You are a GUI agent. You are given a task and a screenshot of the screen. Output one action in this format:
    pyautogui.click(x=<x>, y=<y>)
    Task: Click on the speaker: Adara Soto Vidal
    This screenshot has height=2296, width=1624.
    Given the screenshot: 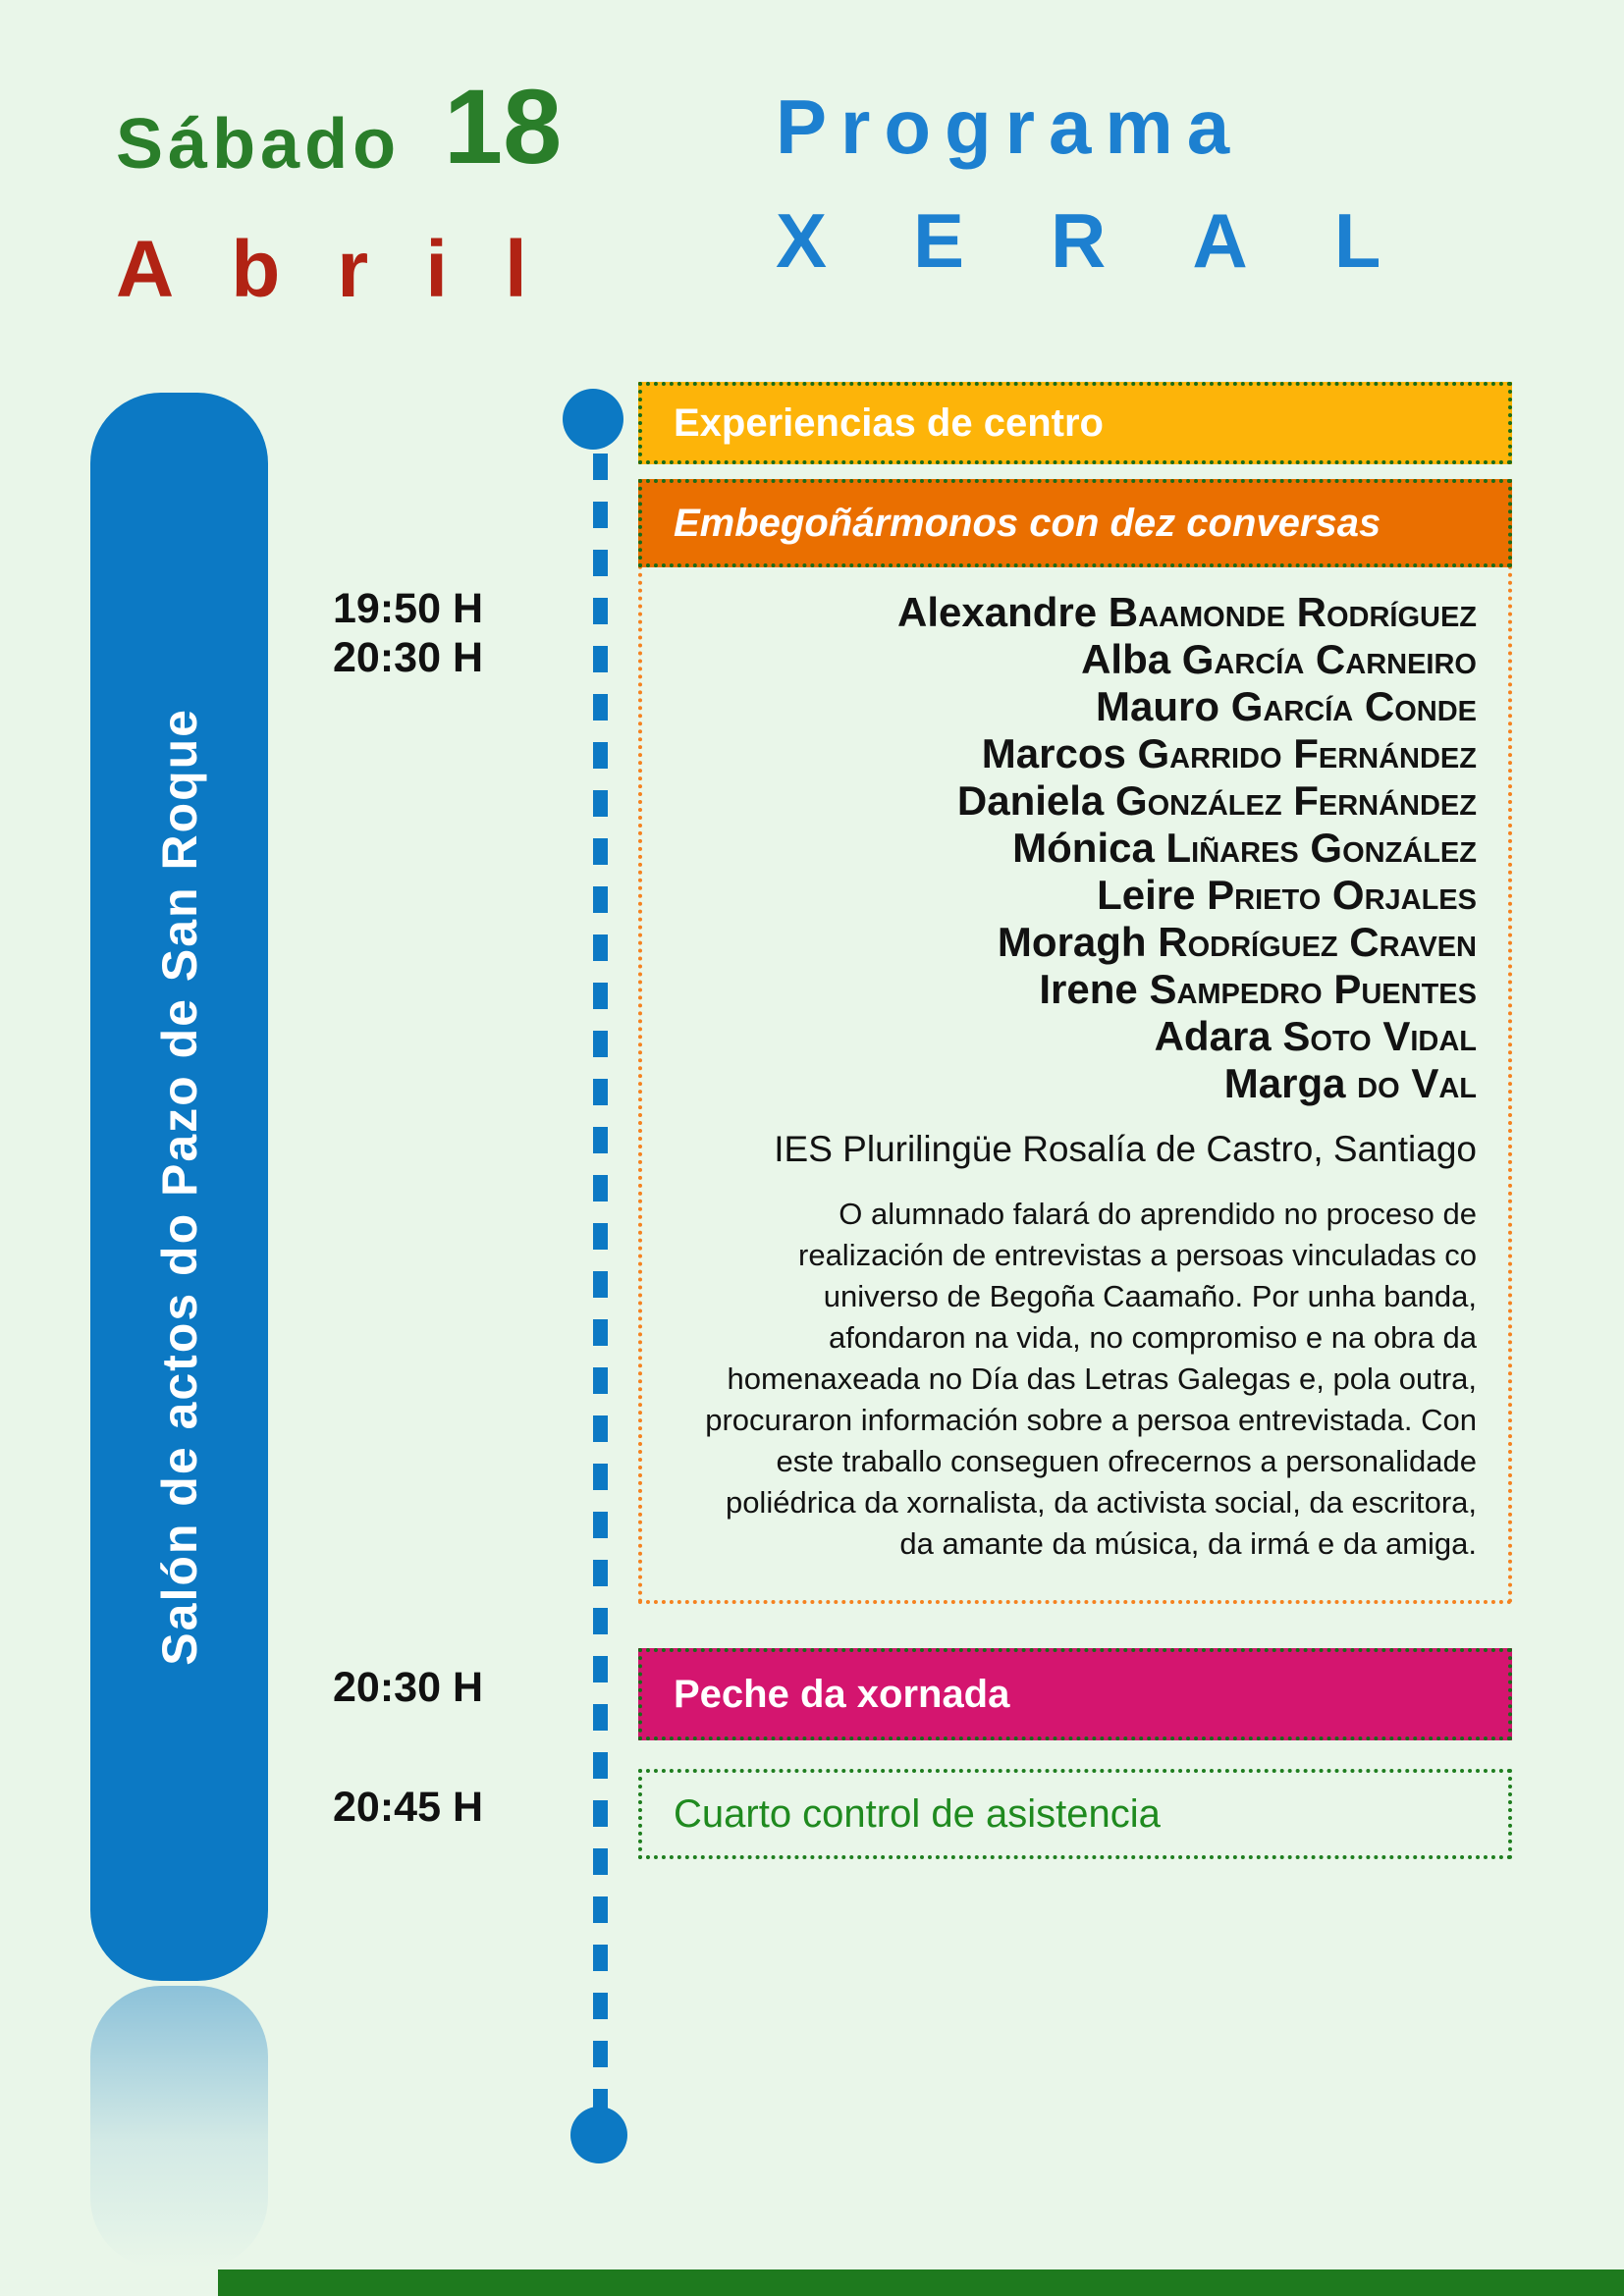 What is the action you would take?
    pyautogui.click(x=1057, y=1037)
    